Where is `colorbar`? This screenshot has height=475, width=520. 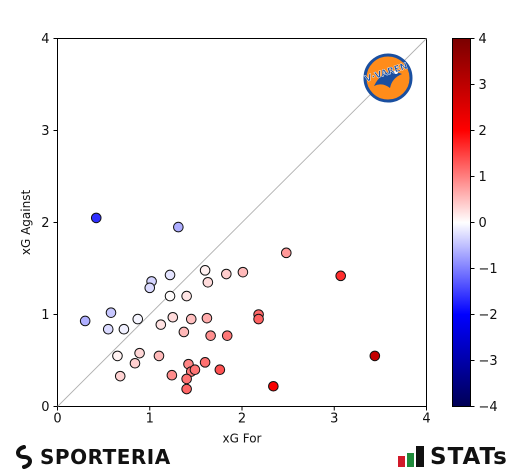 colorbar is located at coordinates (461, 222).